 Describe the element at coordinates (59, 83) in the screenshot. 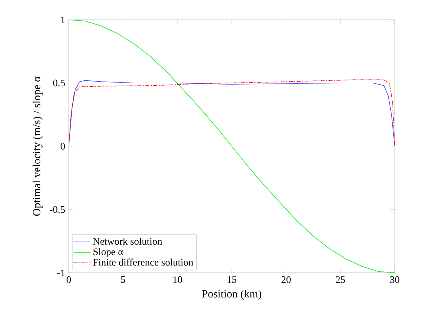

I see `y-tick-label: 0.5` at that location.